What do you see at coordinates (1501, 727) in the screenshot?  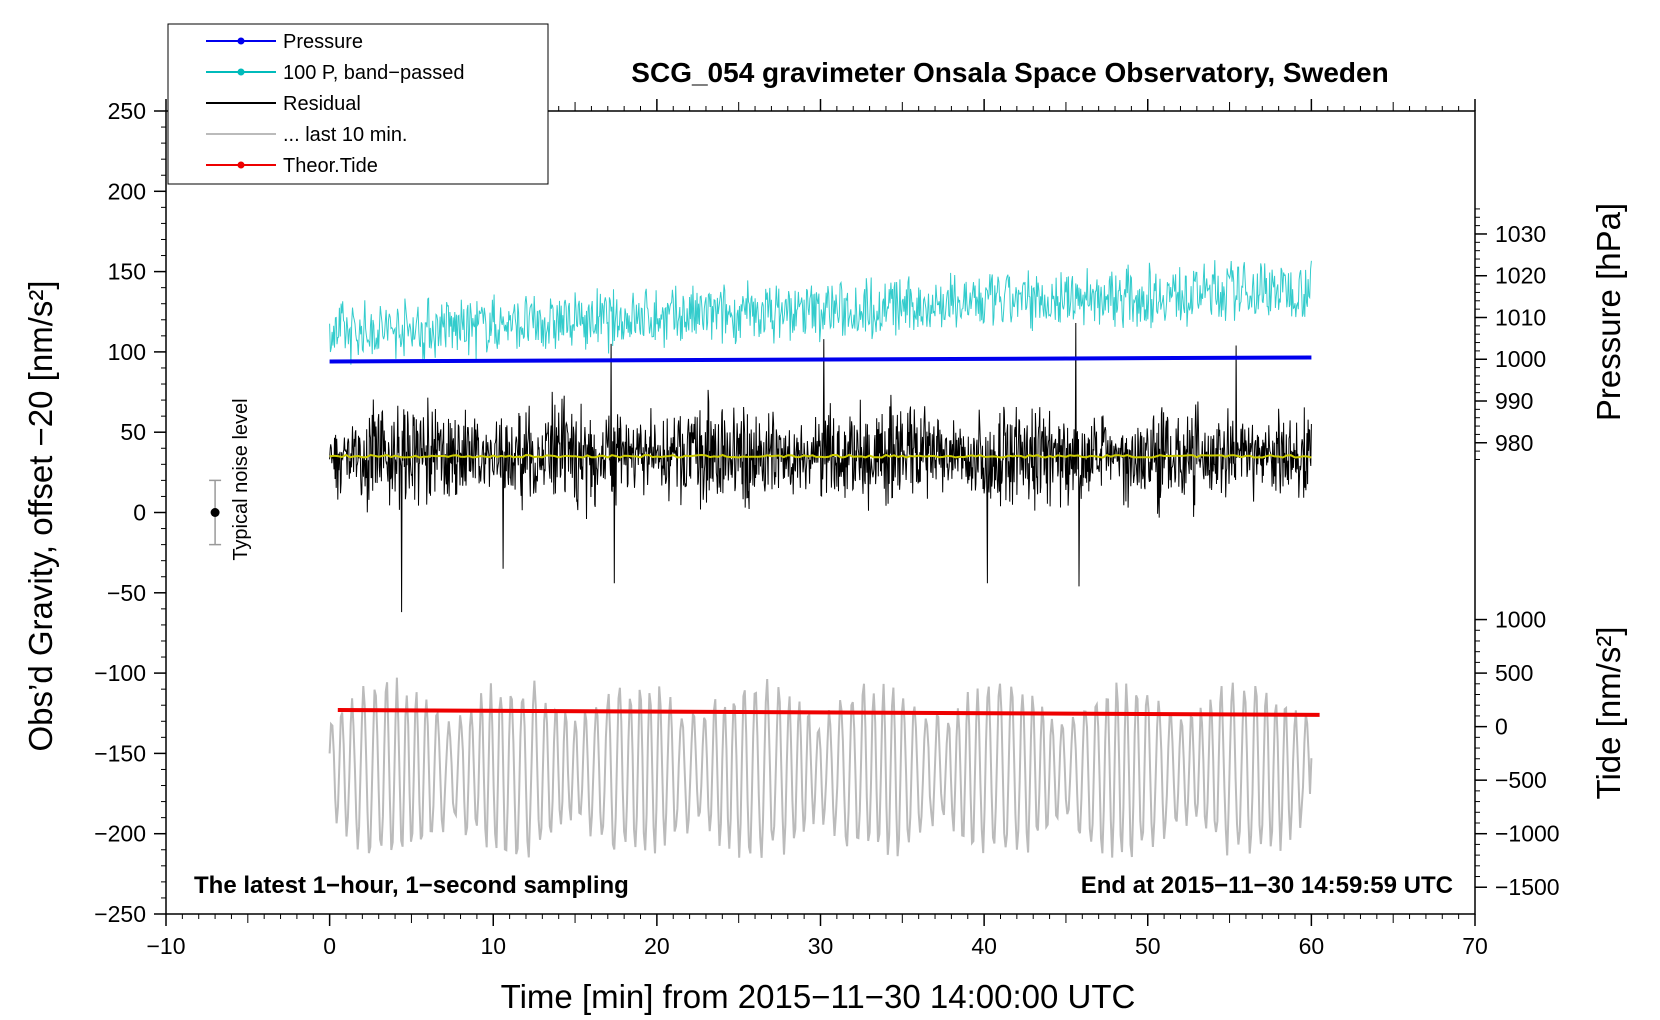 I see `y-tide-tick-label: 0` at bounding box center [1501, 727].